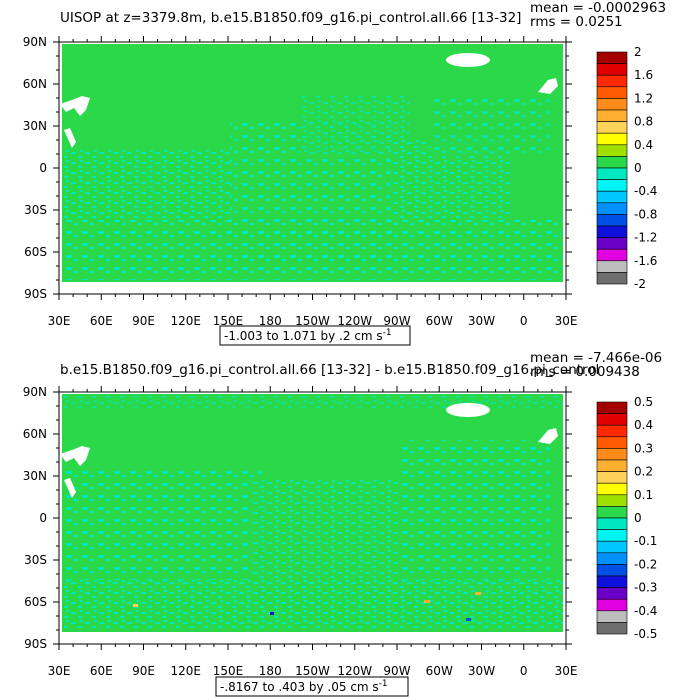 The height and width of the screenshot is (700, 700). Describe the element at coordinates (643, 448) in the screenshot. I see `colorbar-label: 0.3` at that location.